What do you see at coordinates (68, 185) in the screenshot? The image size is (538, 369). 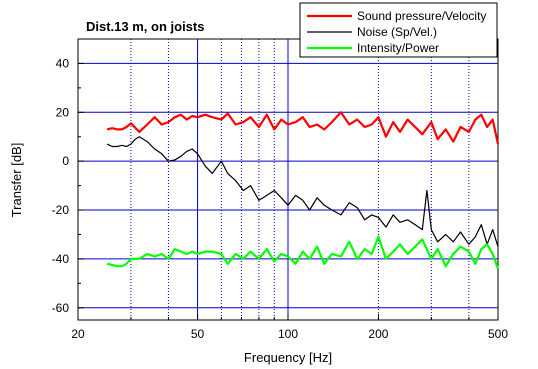 I see `y-axis: -60 -40 -20 0 20 40` at bounding box center [68, 185].